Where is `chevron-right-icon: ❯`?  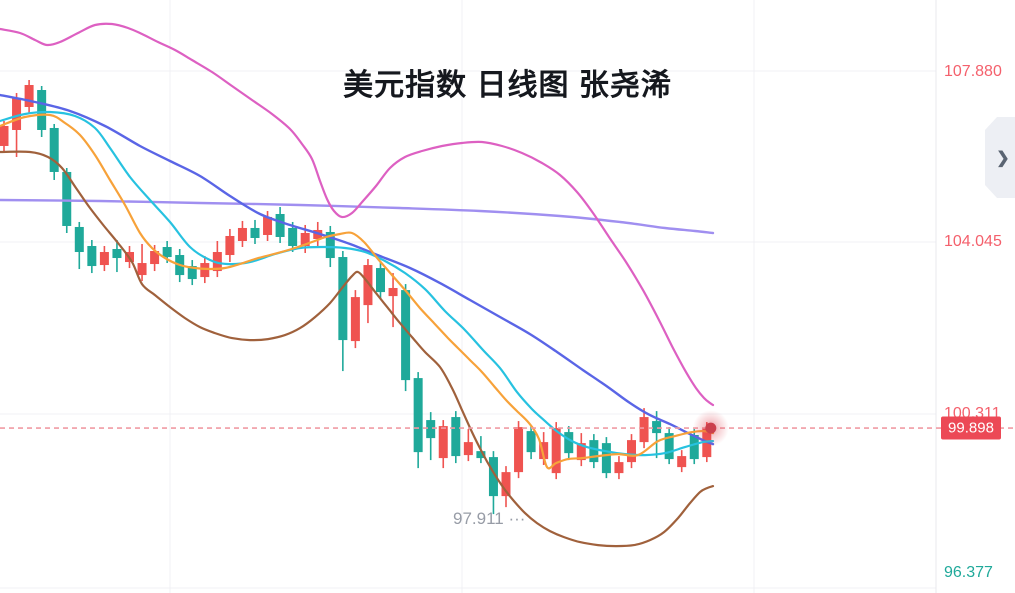
chevron-right-icon: ❯ is located at coordinates (1003, 158).